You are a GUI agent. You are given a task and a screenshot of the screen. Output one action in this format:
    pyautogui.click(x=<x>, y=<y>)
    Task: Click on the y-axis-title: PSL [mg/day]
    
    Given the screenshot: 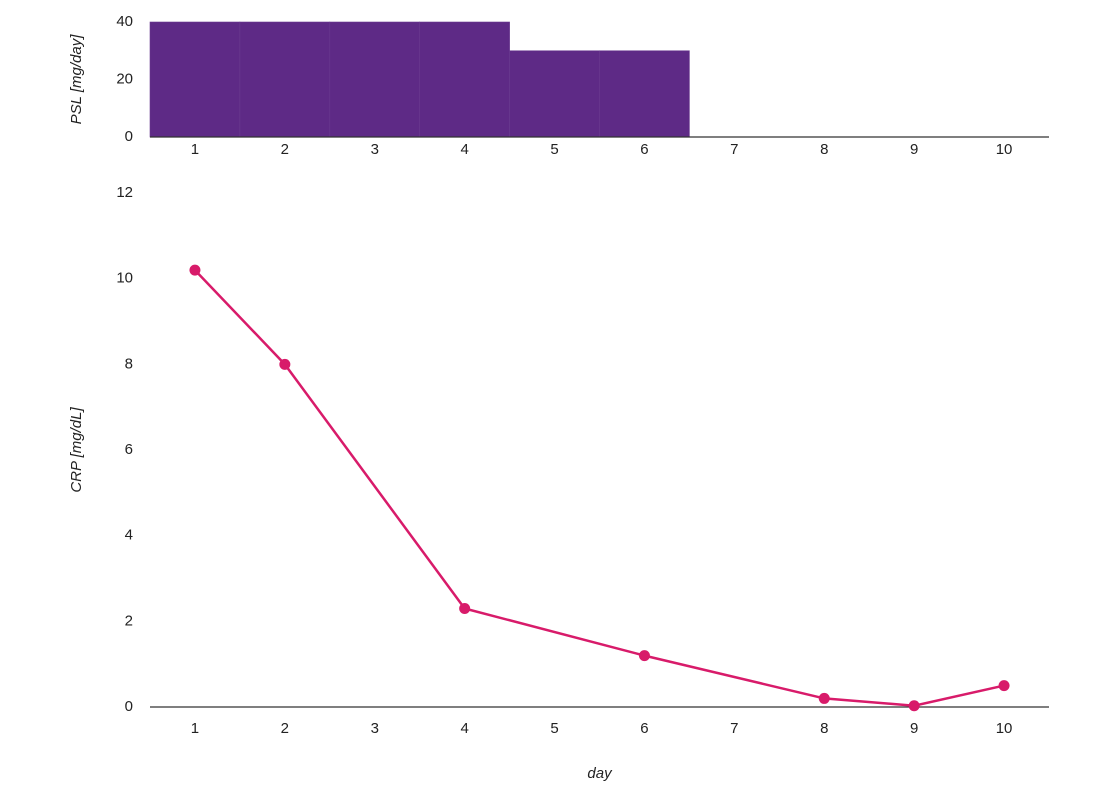 What is the action you would take?
    pyautogui.click(x=76, y=79)
    